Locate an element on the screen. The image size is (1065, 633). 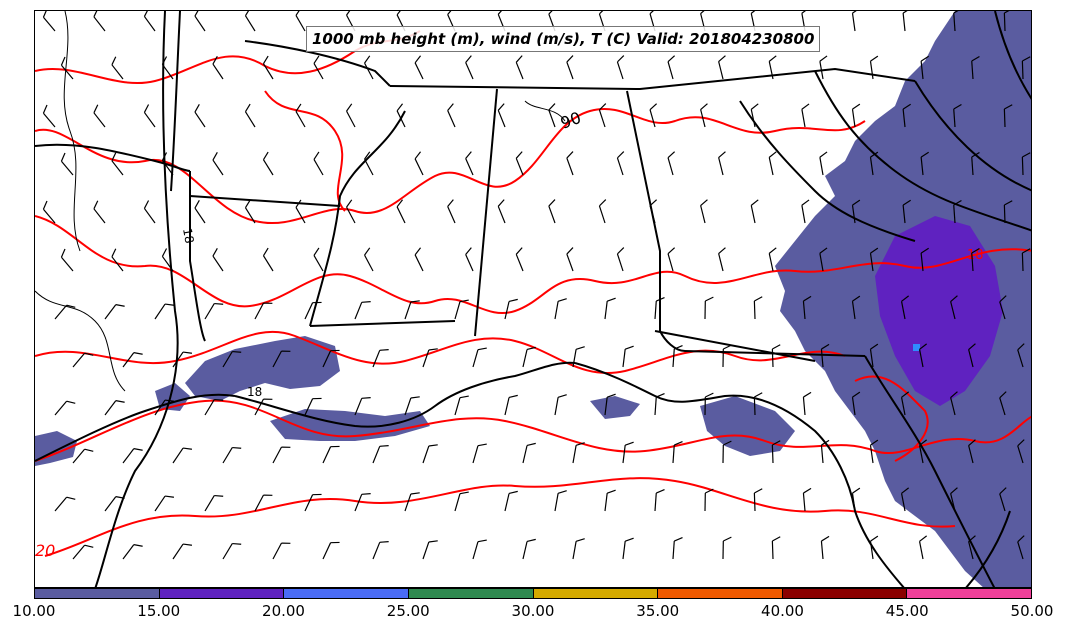
colorbar-tick-label: 40.00 is located at coordinates (782, 611).